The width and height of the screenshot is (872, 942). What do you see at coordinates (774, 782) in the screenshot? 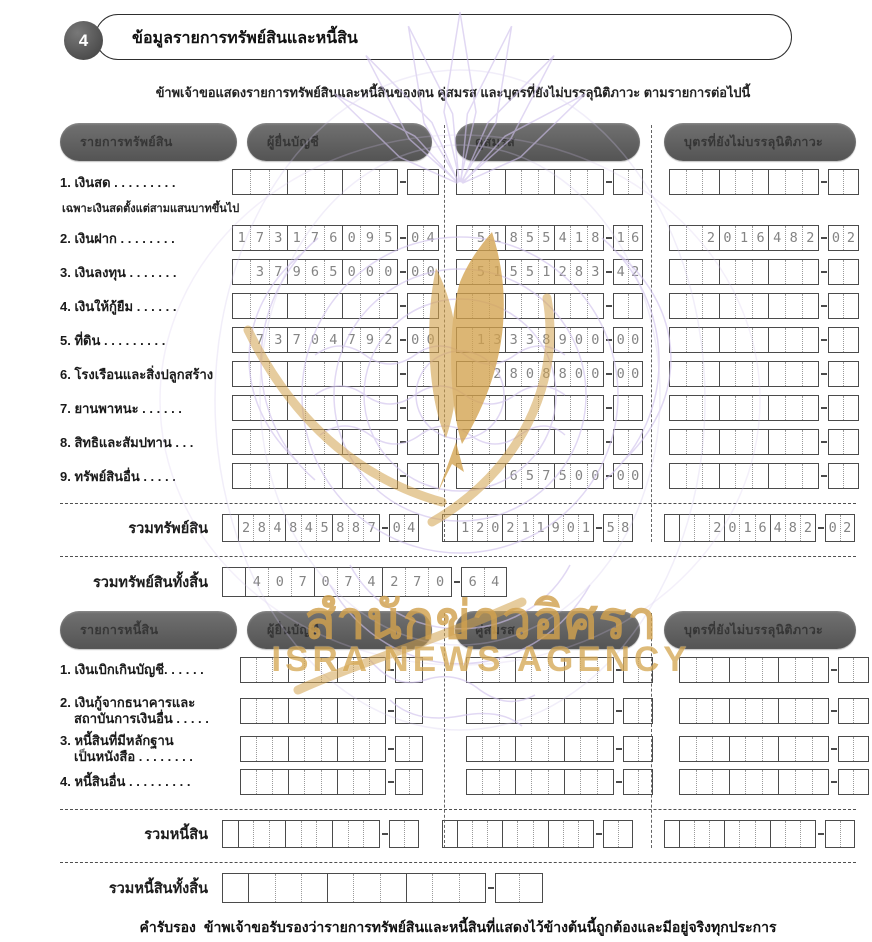
I see `liability-4-children-field` at bounding box center [774, 782].